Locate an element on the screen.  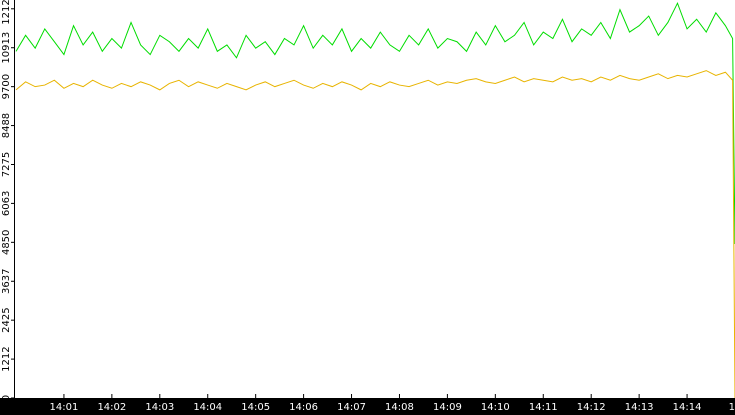
x-tick-label: 14:14 is located at coordinates (687, 407).